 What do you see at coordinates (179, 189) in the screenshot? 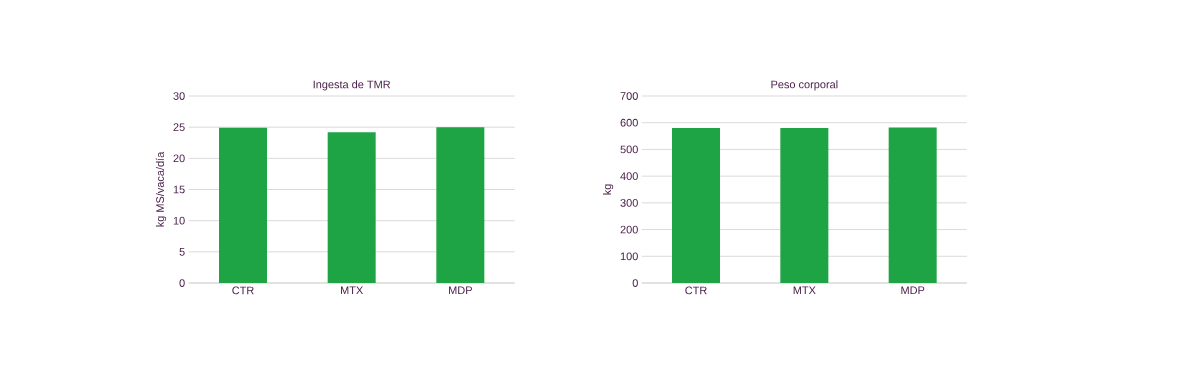
I see `y-tick-label: 15` at bounding box center [179, 189].